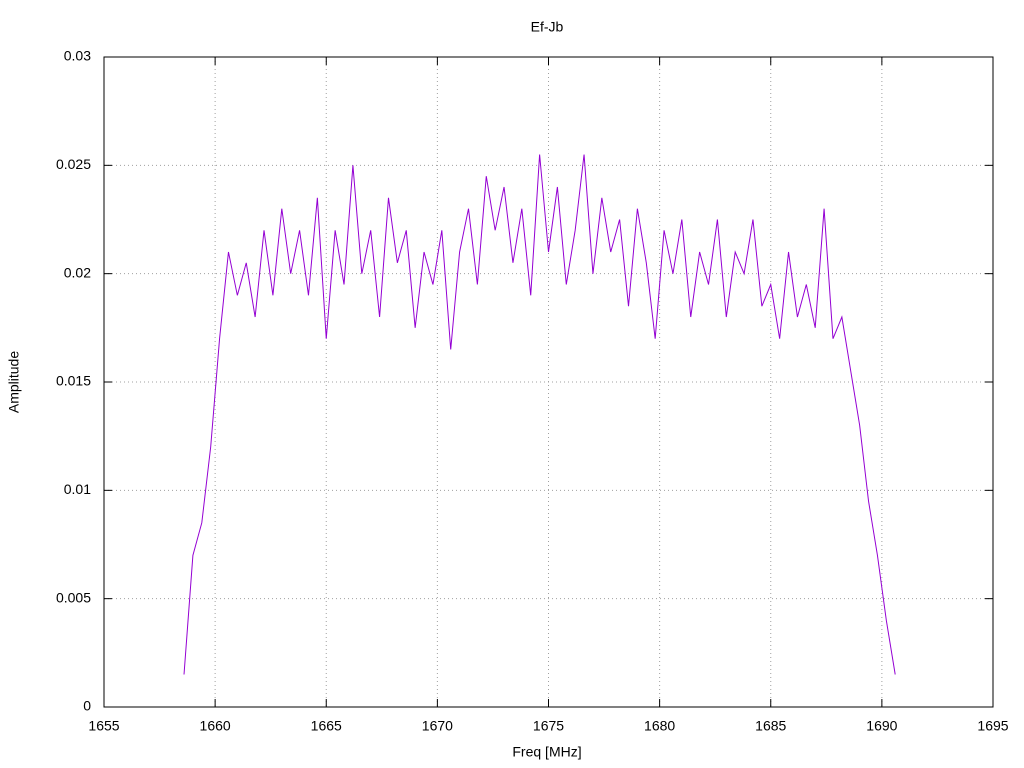  What do you see at coordinates (77, 489) in the screenshot?
I see `y-tick-label: 0.01` at bounding box center [77, 489].